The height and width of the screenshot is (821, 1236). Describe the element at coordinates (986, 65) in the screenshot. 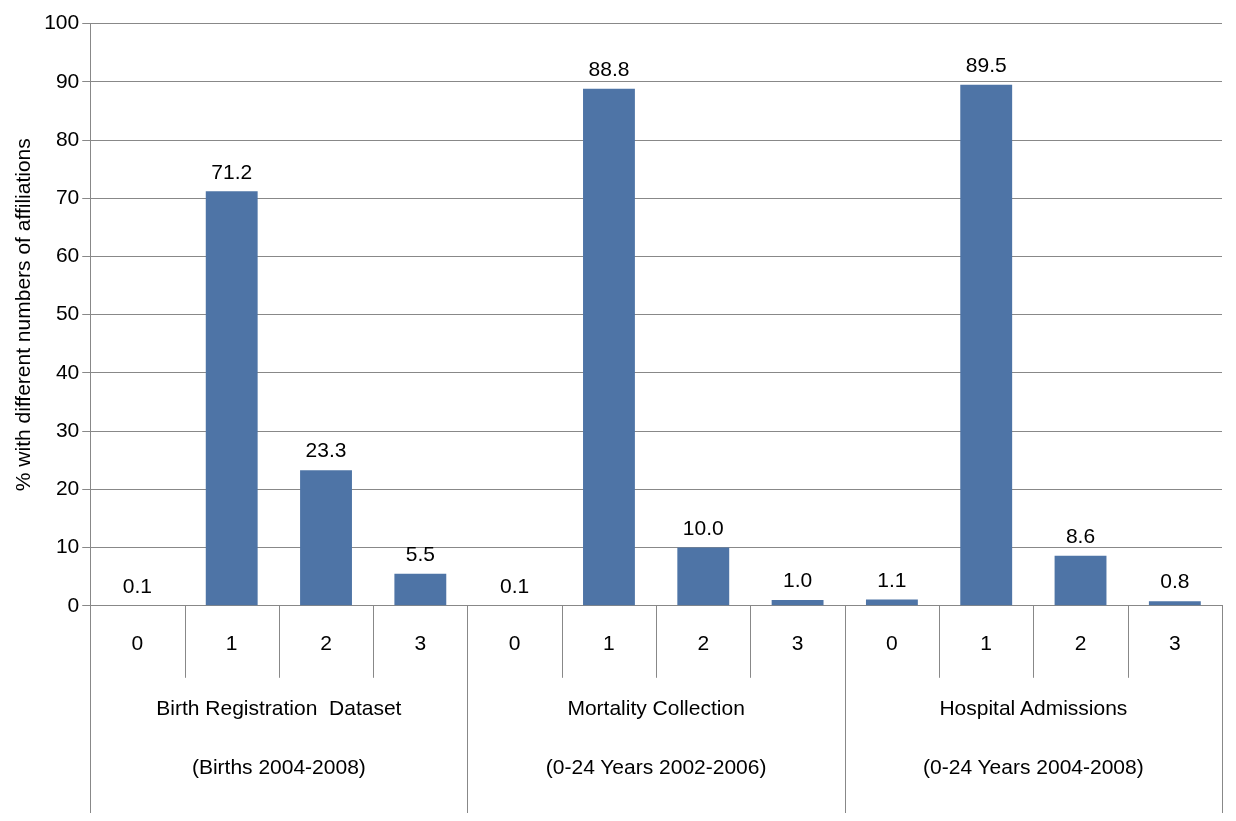

I see `data-label: 89.5` at that location.